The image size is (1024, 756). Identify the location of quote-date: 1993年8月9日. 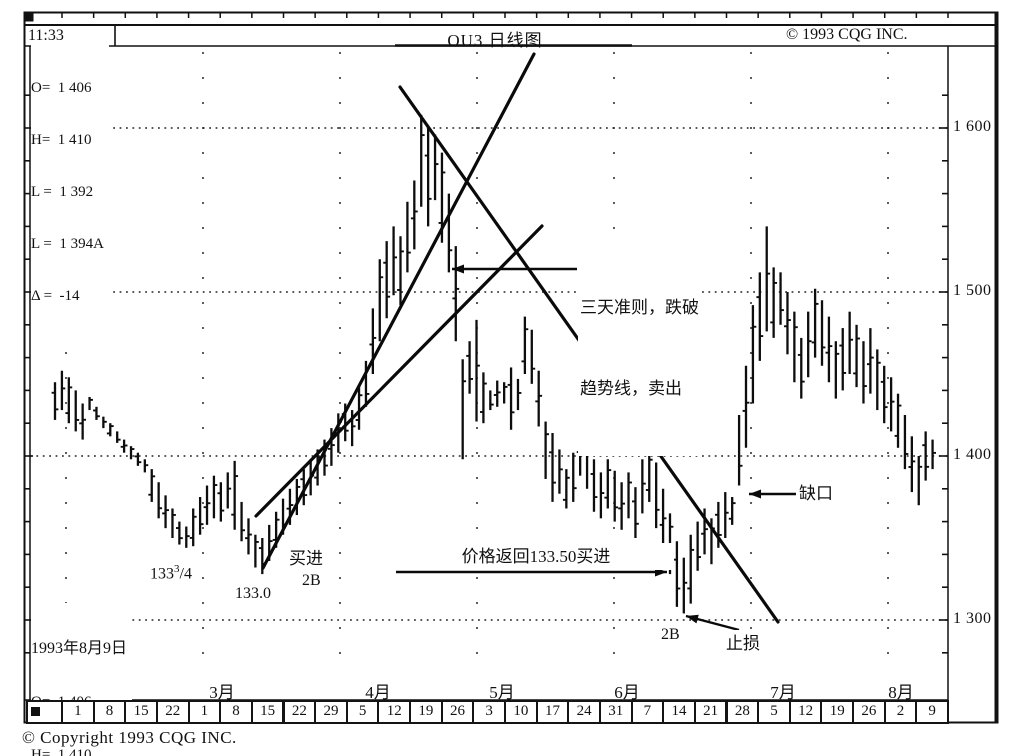
(79, 648).